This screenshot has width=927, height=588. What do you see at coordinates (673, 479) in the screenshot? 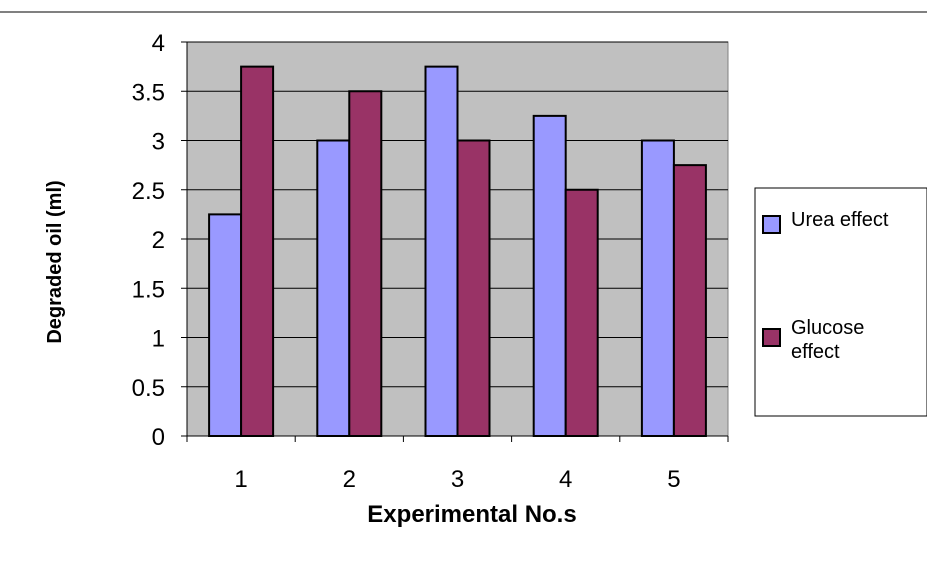
I see `x-tick-label: 5` at bounding box center [673, 479].